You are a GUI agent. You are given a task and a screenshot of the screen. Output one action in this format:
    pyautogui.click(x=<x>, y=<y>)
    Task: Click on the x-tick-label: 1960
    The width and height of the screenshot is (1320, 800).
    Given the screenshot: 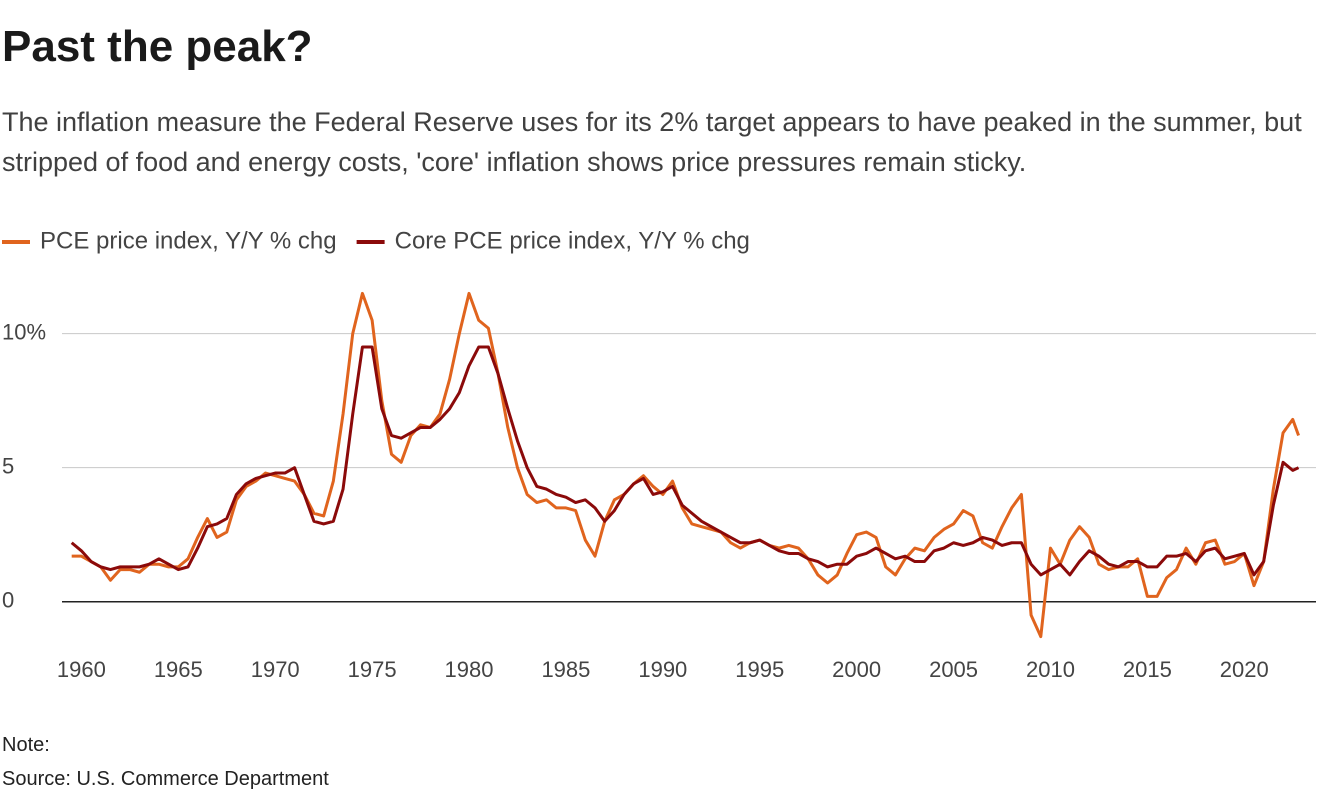 What is the action you would take?
    pyautogui.click(x=81, y=669)
    